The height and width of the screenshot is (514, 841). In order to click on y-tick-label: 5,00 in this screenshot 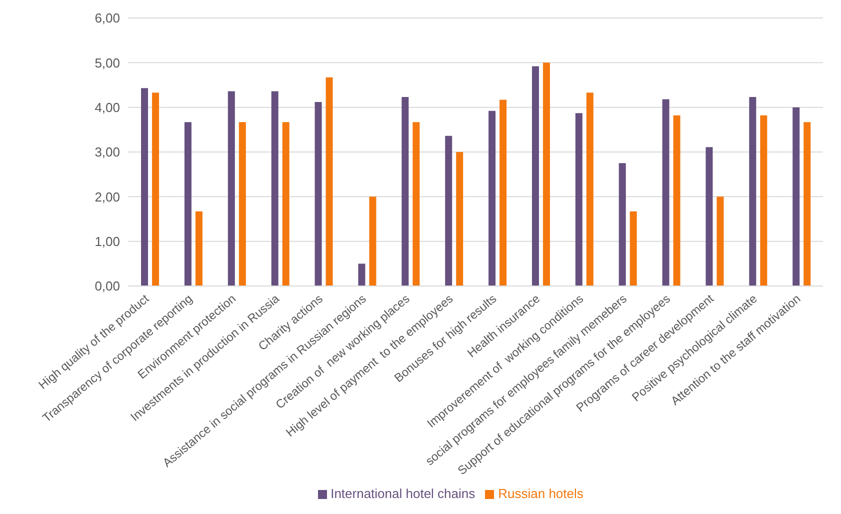, I will do `click(107, 62)`.